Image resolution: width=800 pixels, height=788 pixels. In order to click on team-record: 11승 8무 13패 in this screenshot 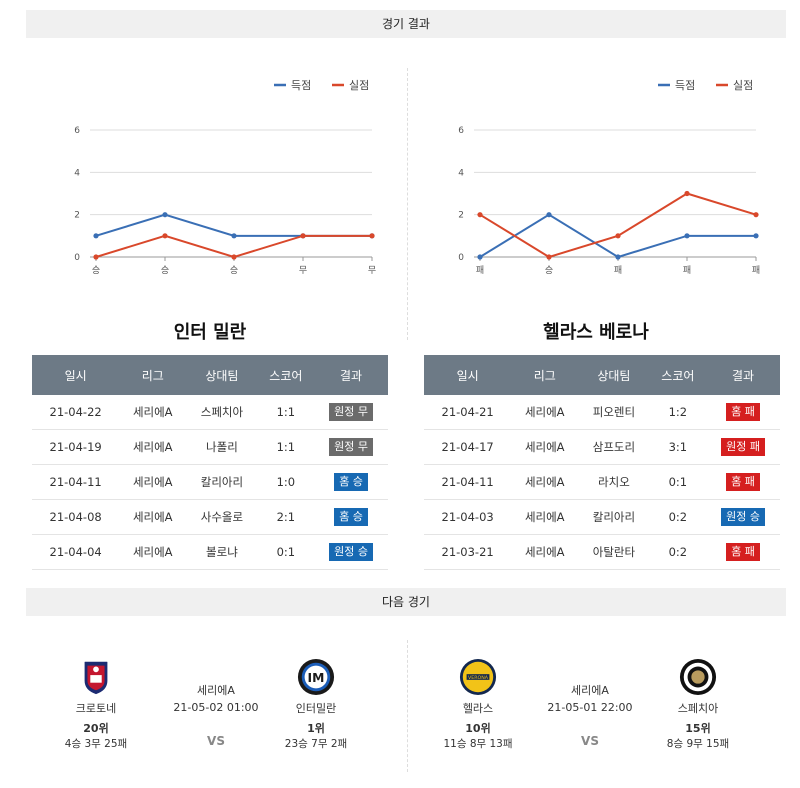, I will do `click(478, 744)`.